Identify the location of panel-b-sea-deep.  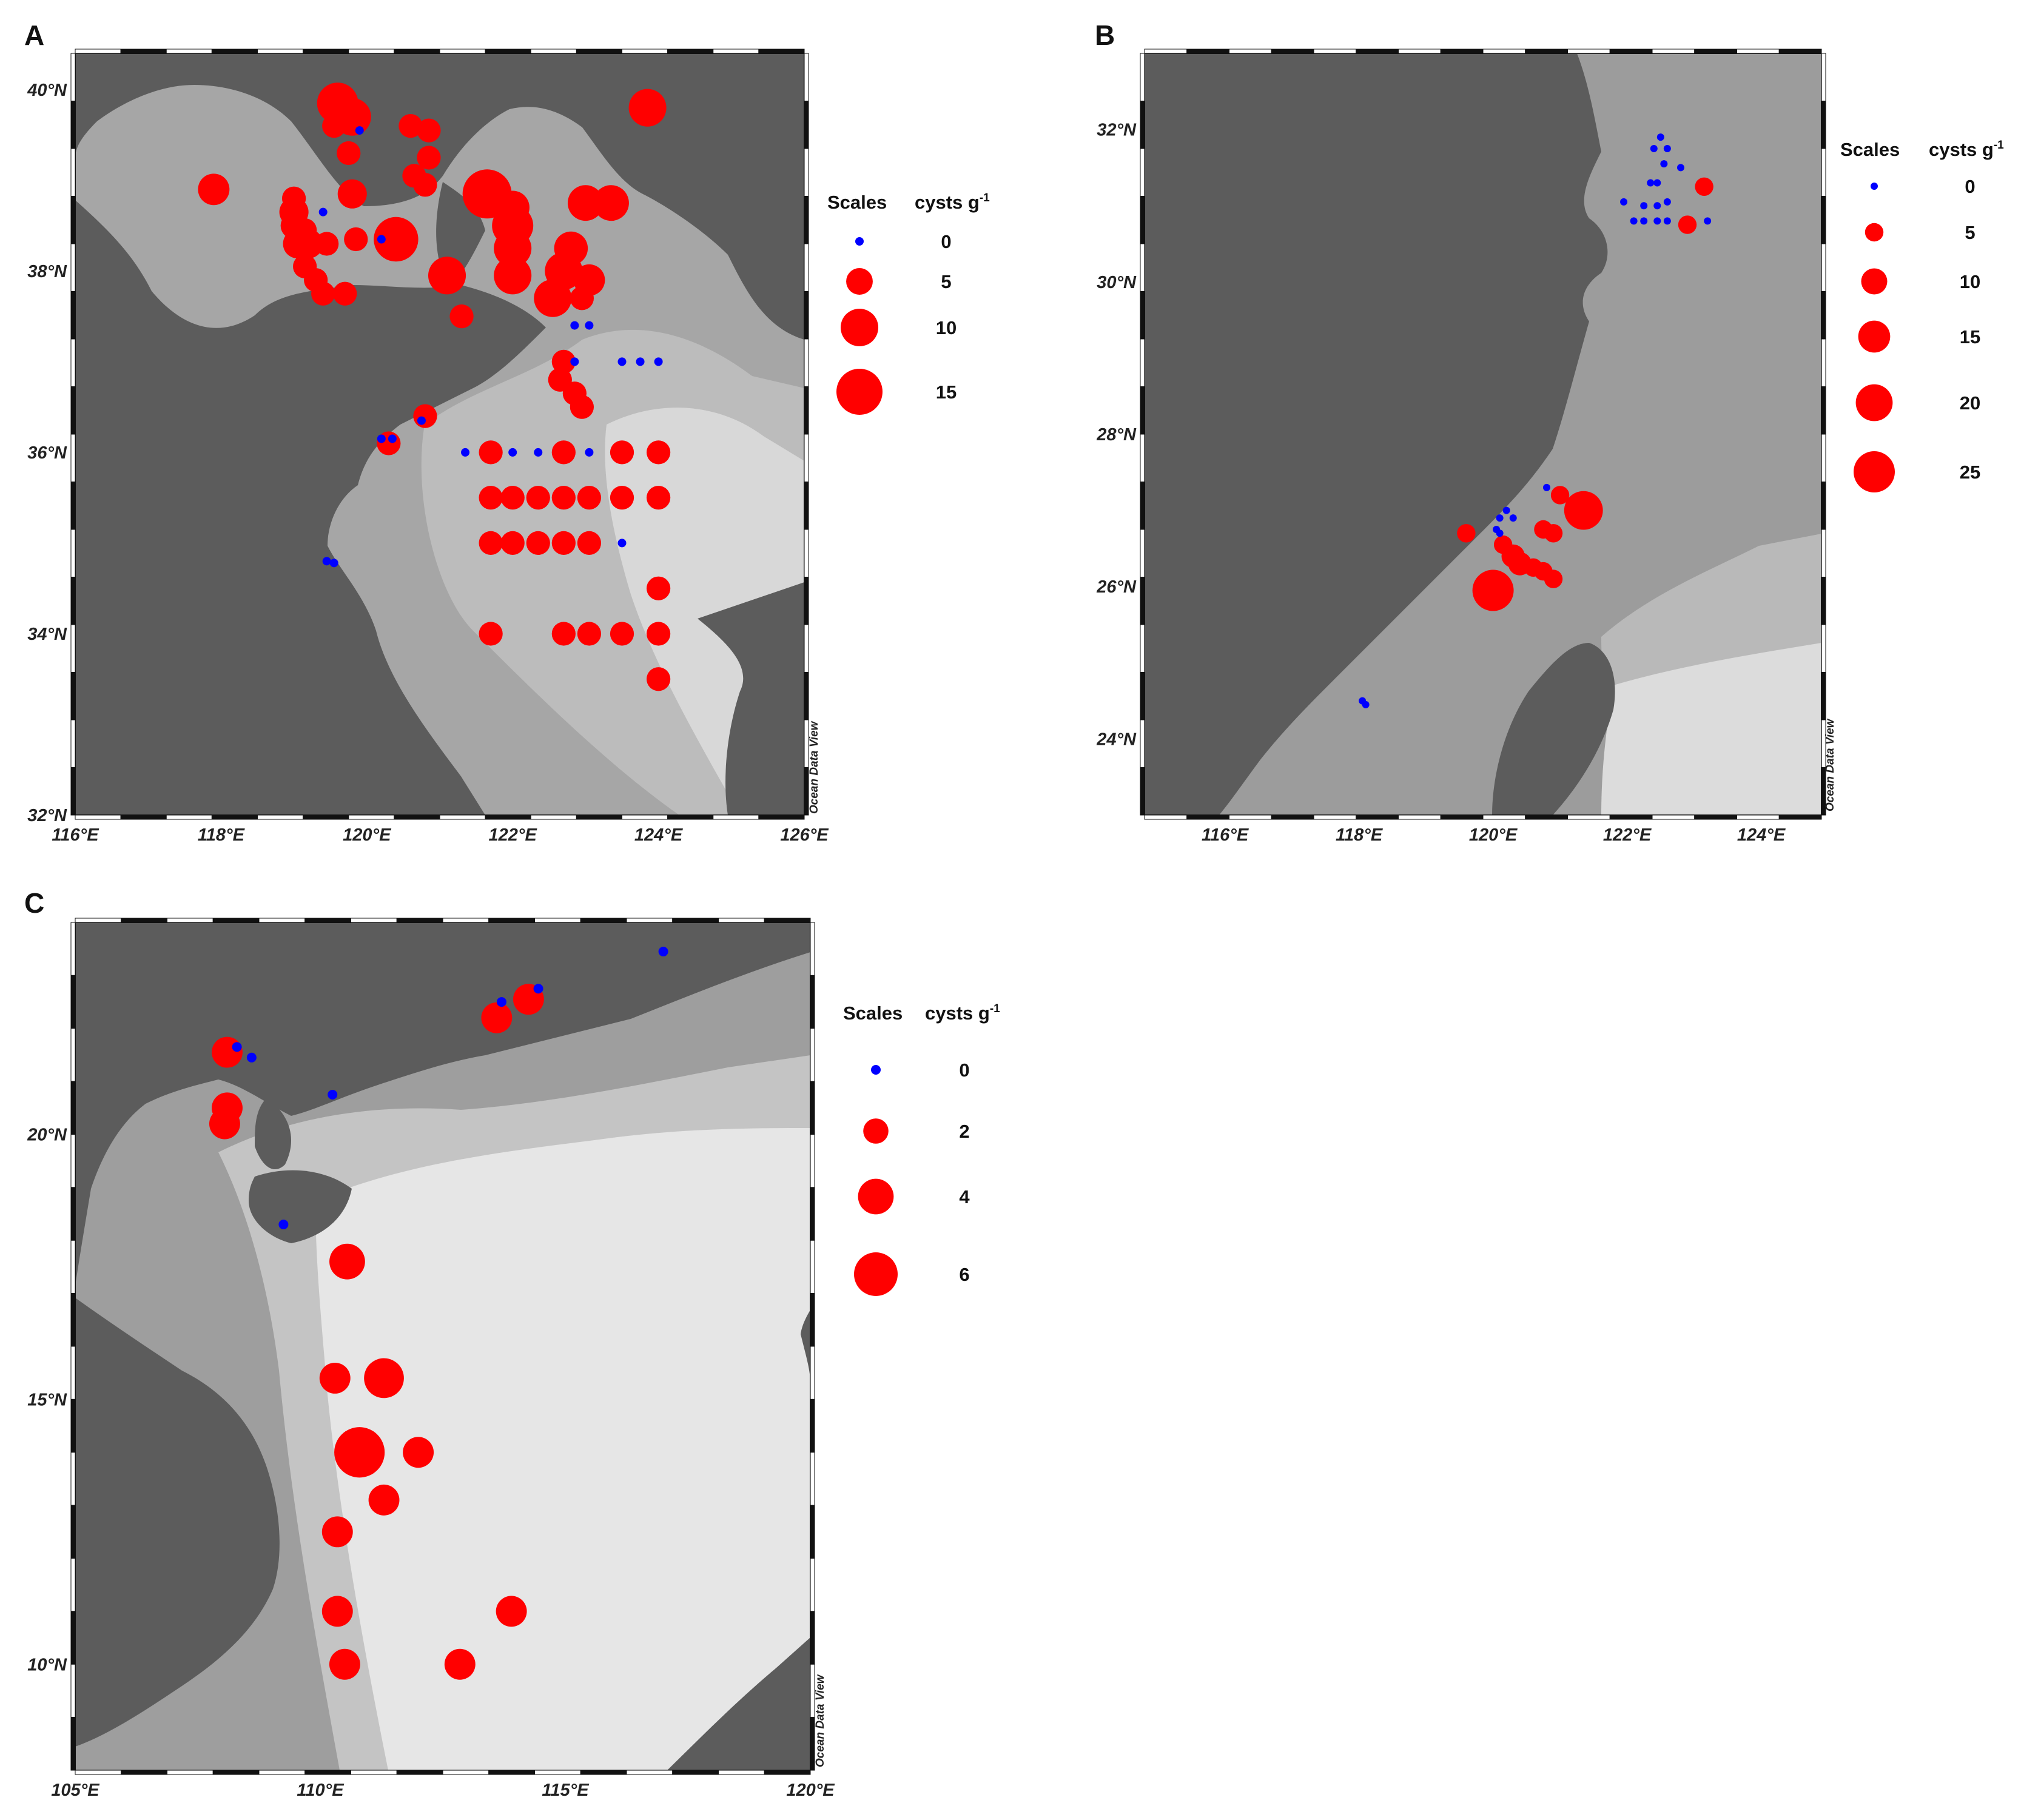
(1711, 729).